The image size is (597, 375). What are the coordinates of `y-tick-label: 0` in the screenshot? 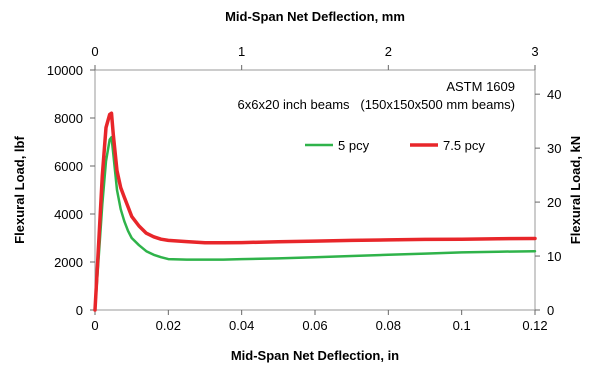 It's located at (79, 310).